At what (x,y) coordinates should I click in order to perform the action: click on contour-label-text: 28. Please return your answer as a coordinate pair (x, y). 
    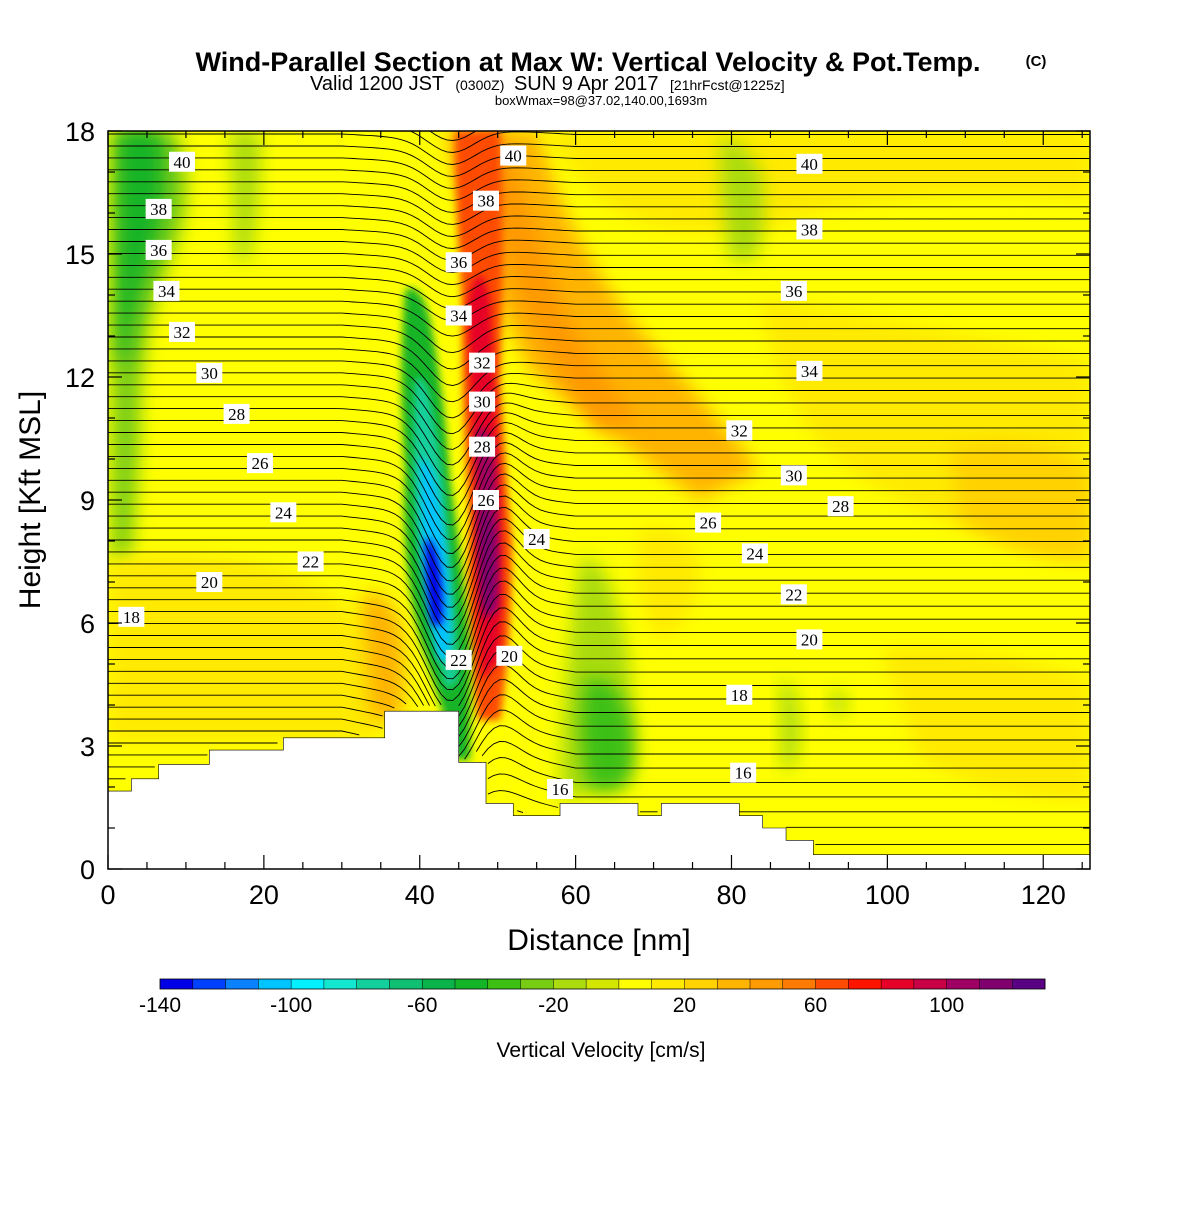
    Looking at the image, I should click on (236, 414).